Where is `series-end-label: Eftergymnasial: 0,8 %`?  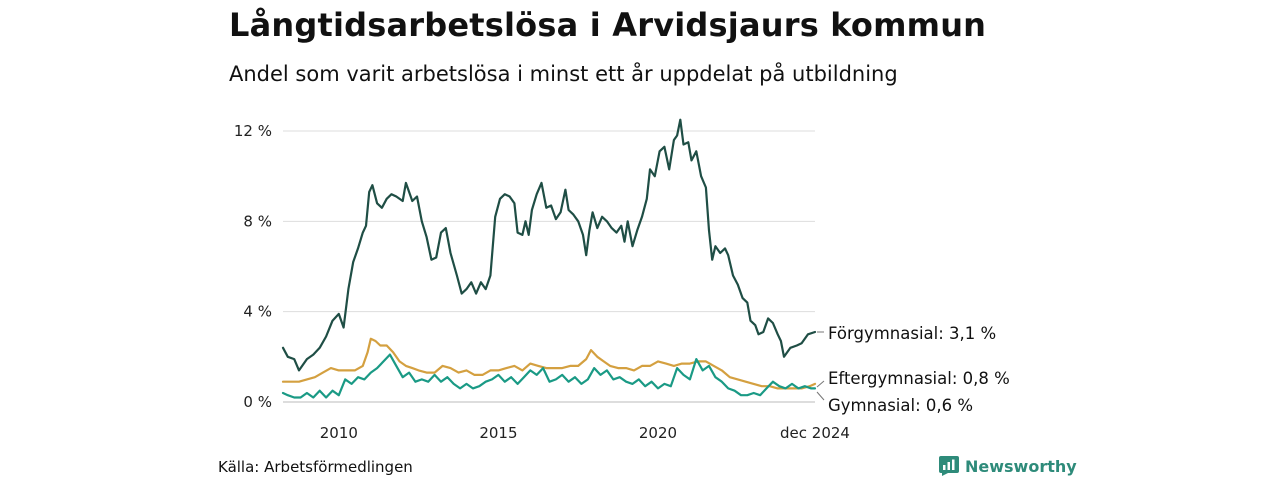
series-end-label: Eftergymnasial: 0,8 % is located at coordinates (919, 378).